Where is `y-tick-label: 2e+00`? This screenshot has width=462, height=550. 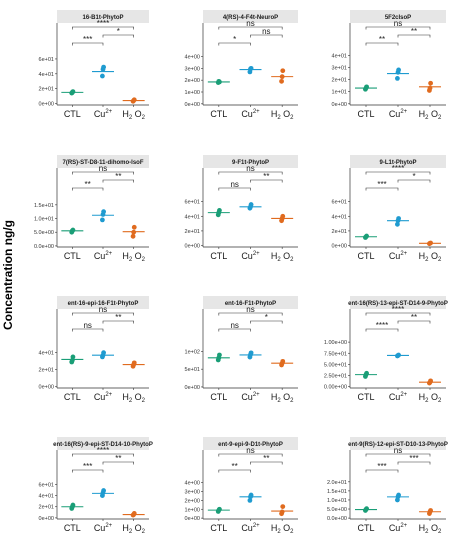
y-tick-label: 2e+00 is located at coordinates (192, 501).